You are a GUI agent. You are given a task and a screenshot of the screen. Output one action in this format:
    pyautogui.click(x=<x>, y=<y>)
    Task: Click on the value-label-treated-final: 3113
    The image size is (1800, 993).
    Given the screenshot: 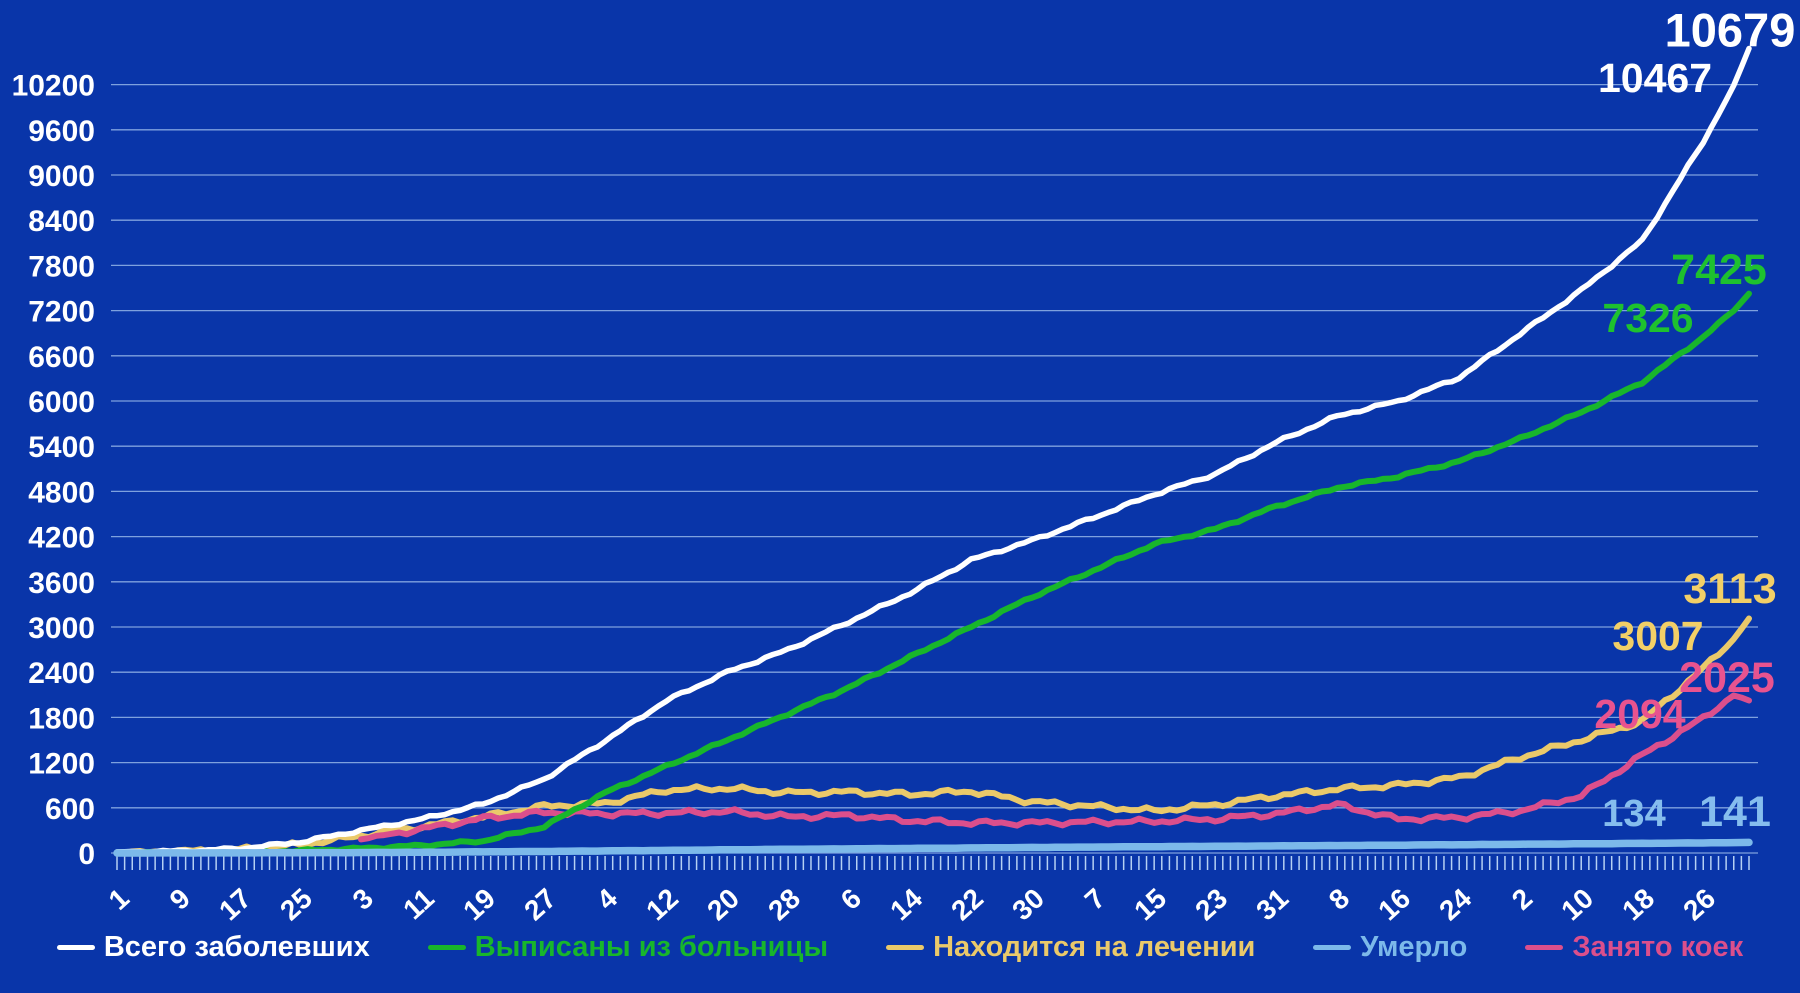 What is the action you would take?
    pyautogui.click(x=1729, y=589)
    